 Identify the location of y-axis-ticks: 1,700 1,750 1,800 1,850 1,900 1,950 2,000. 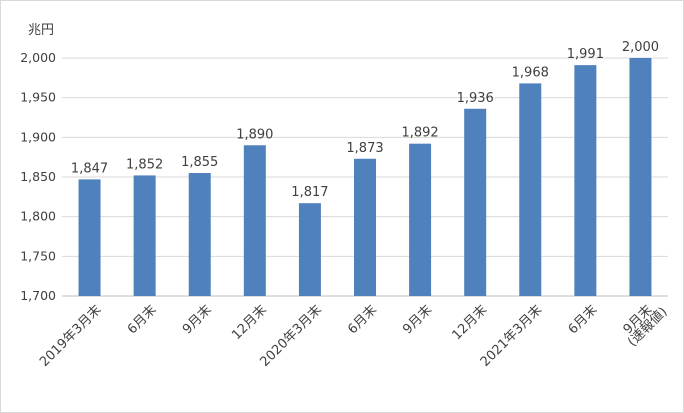
(38, 176).